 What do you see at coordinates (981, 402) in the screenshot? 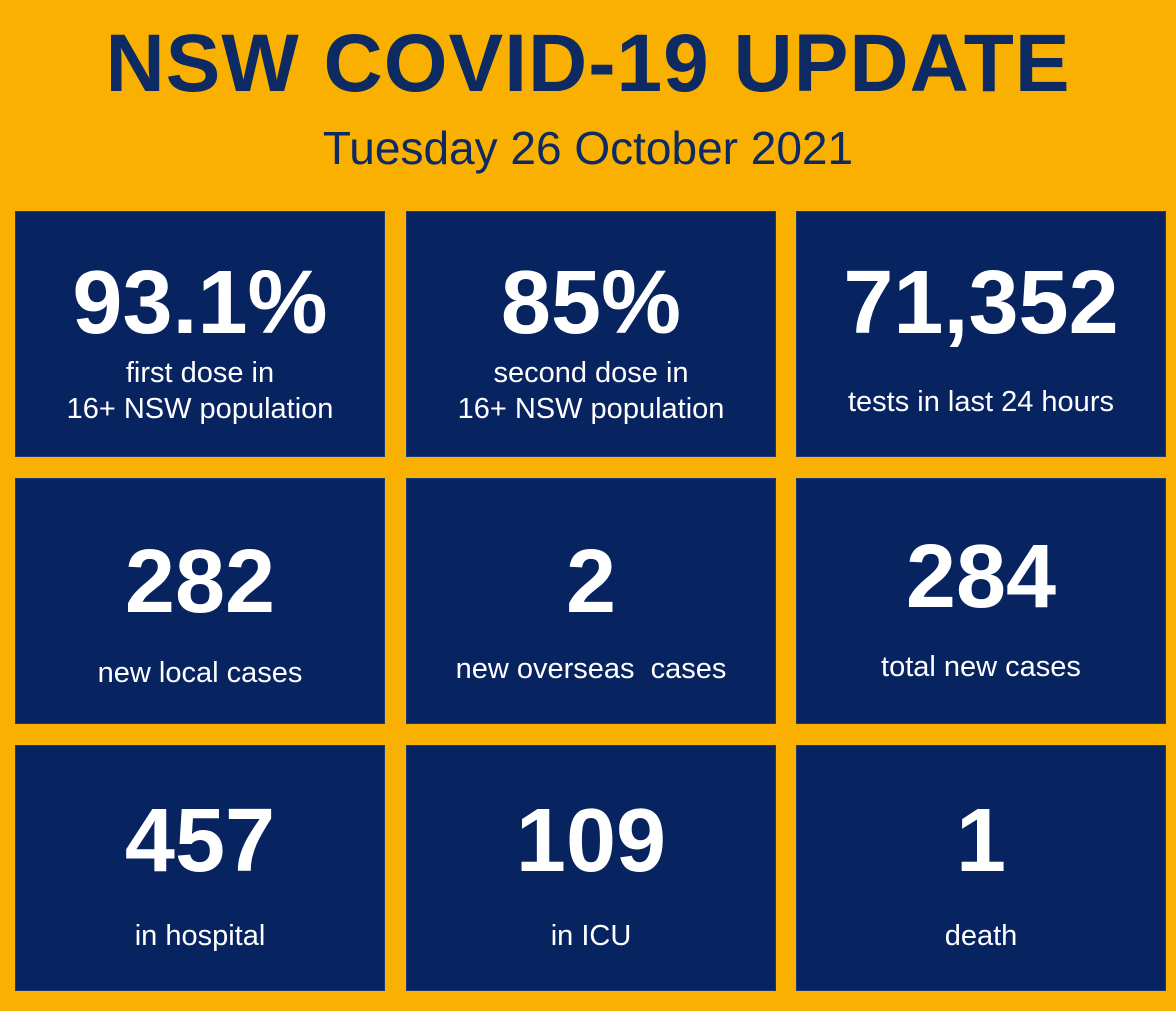
I see `tests-label: tests in last 24 hours` at bounding box center [981, 402].